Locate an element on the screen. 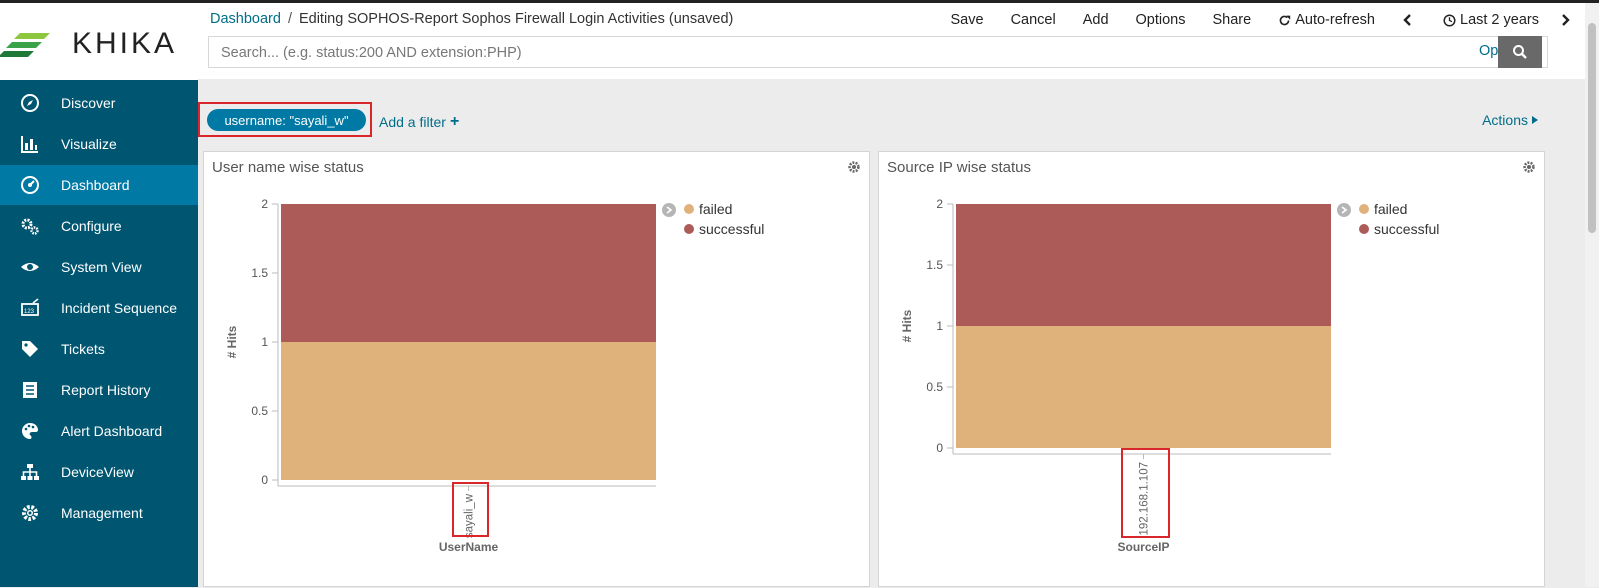 The width and height of the screenshot is (1599, 588). sidebar-item-system-view: System View is located at coordinates (99, 267).